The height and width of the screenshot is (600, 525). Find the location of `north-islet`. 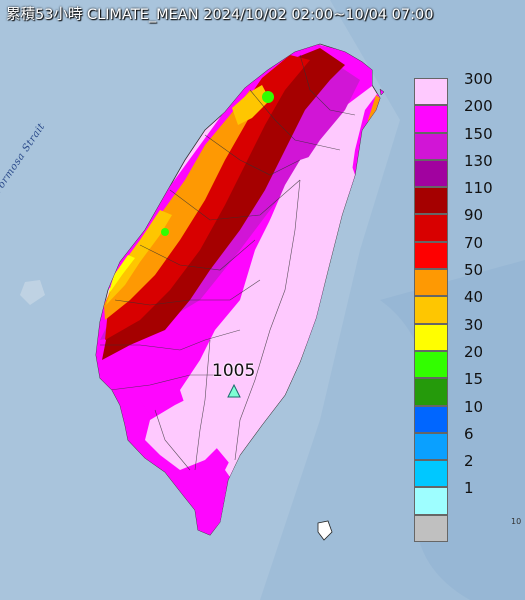

north-islet is located at coordinates (382, 92).